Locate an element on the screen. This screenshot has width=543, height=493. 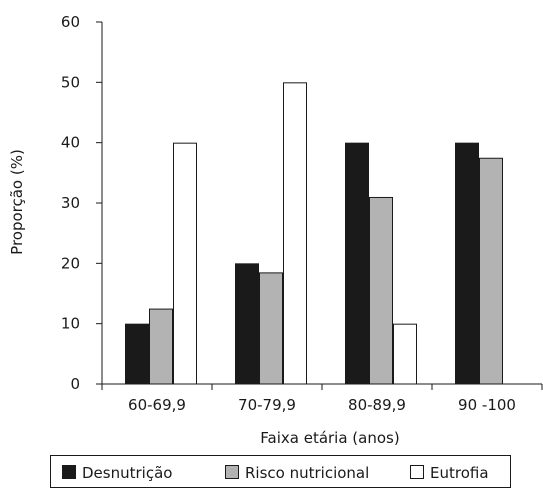
legend-label: Eutrofia is located at coordinates (459, 473).